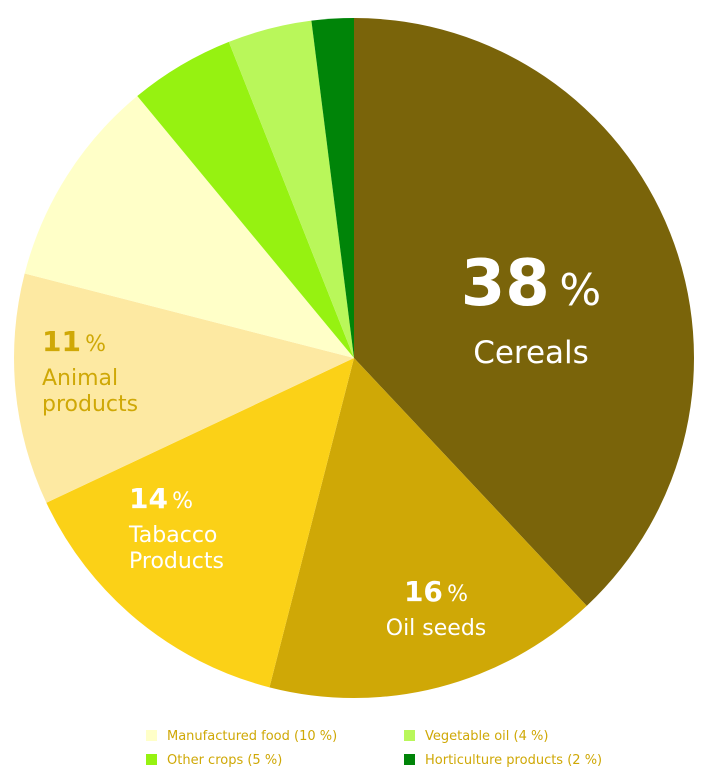  I want to click on pie-slice-other-crops, so click(245, 199).